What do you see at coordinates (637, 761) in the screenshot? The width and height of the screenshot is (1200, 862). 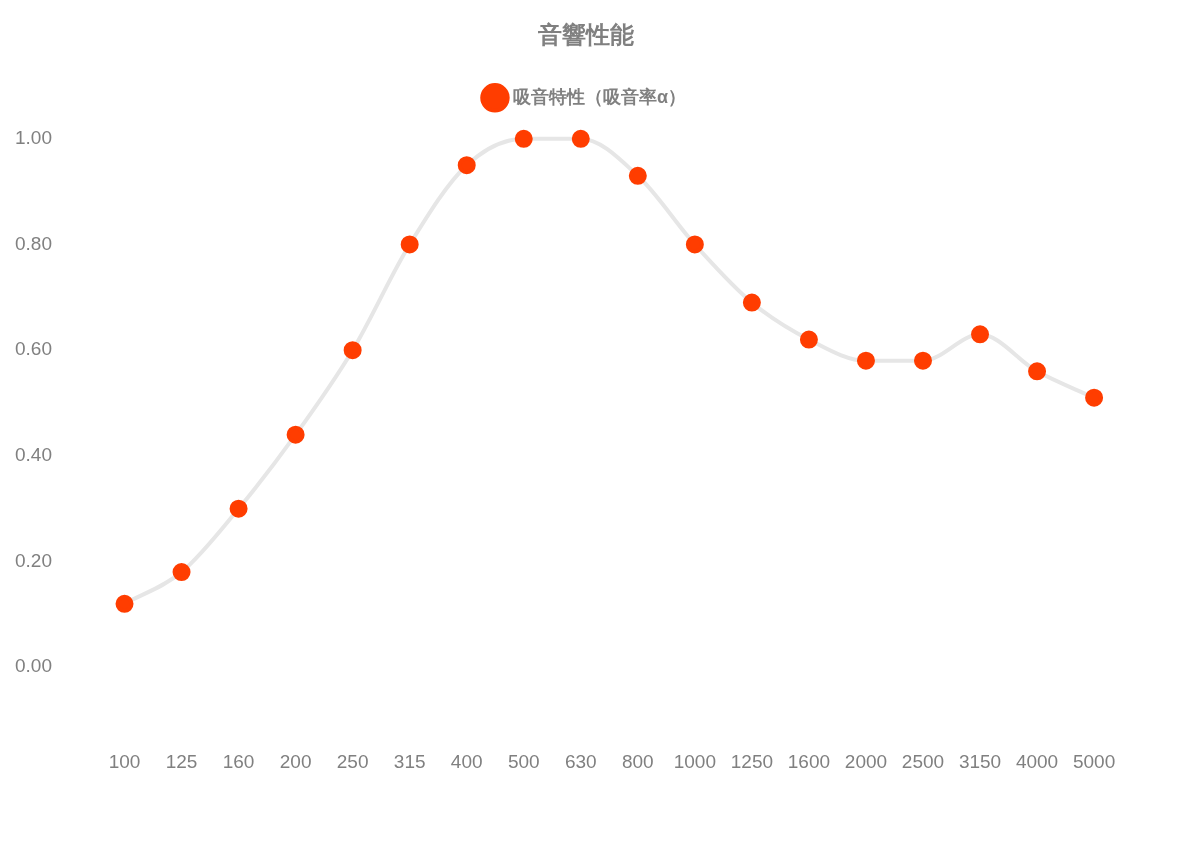 I see `x-tick-label: 800` at bounding box center [637, 761].